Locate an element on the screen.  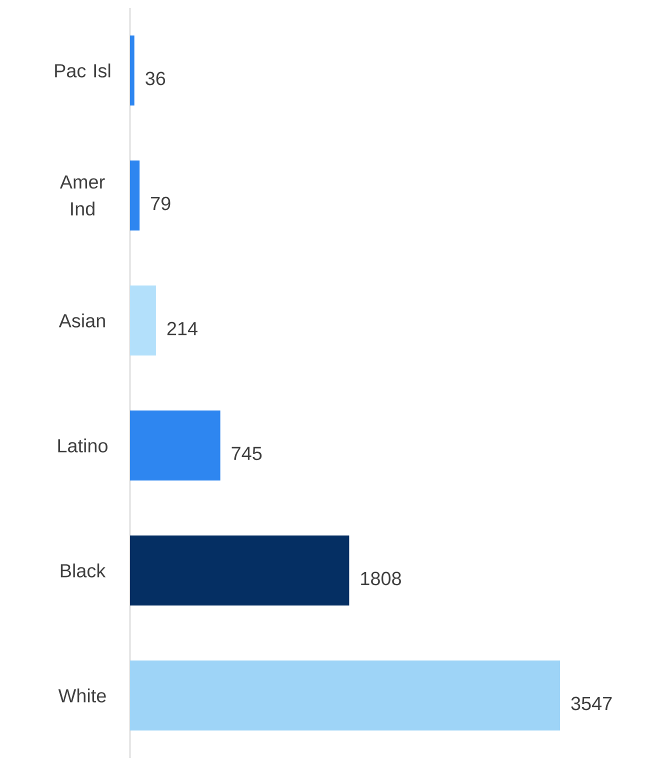
y-tick-label: Black is located at coordinates (83, 571).